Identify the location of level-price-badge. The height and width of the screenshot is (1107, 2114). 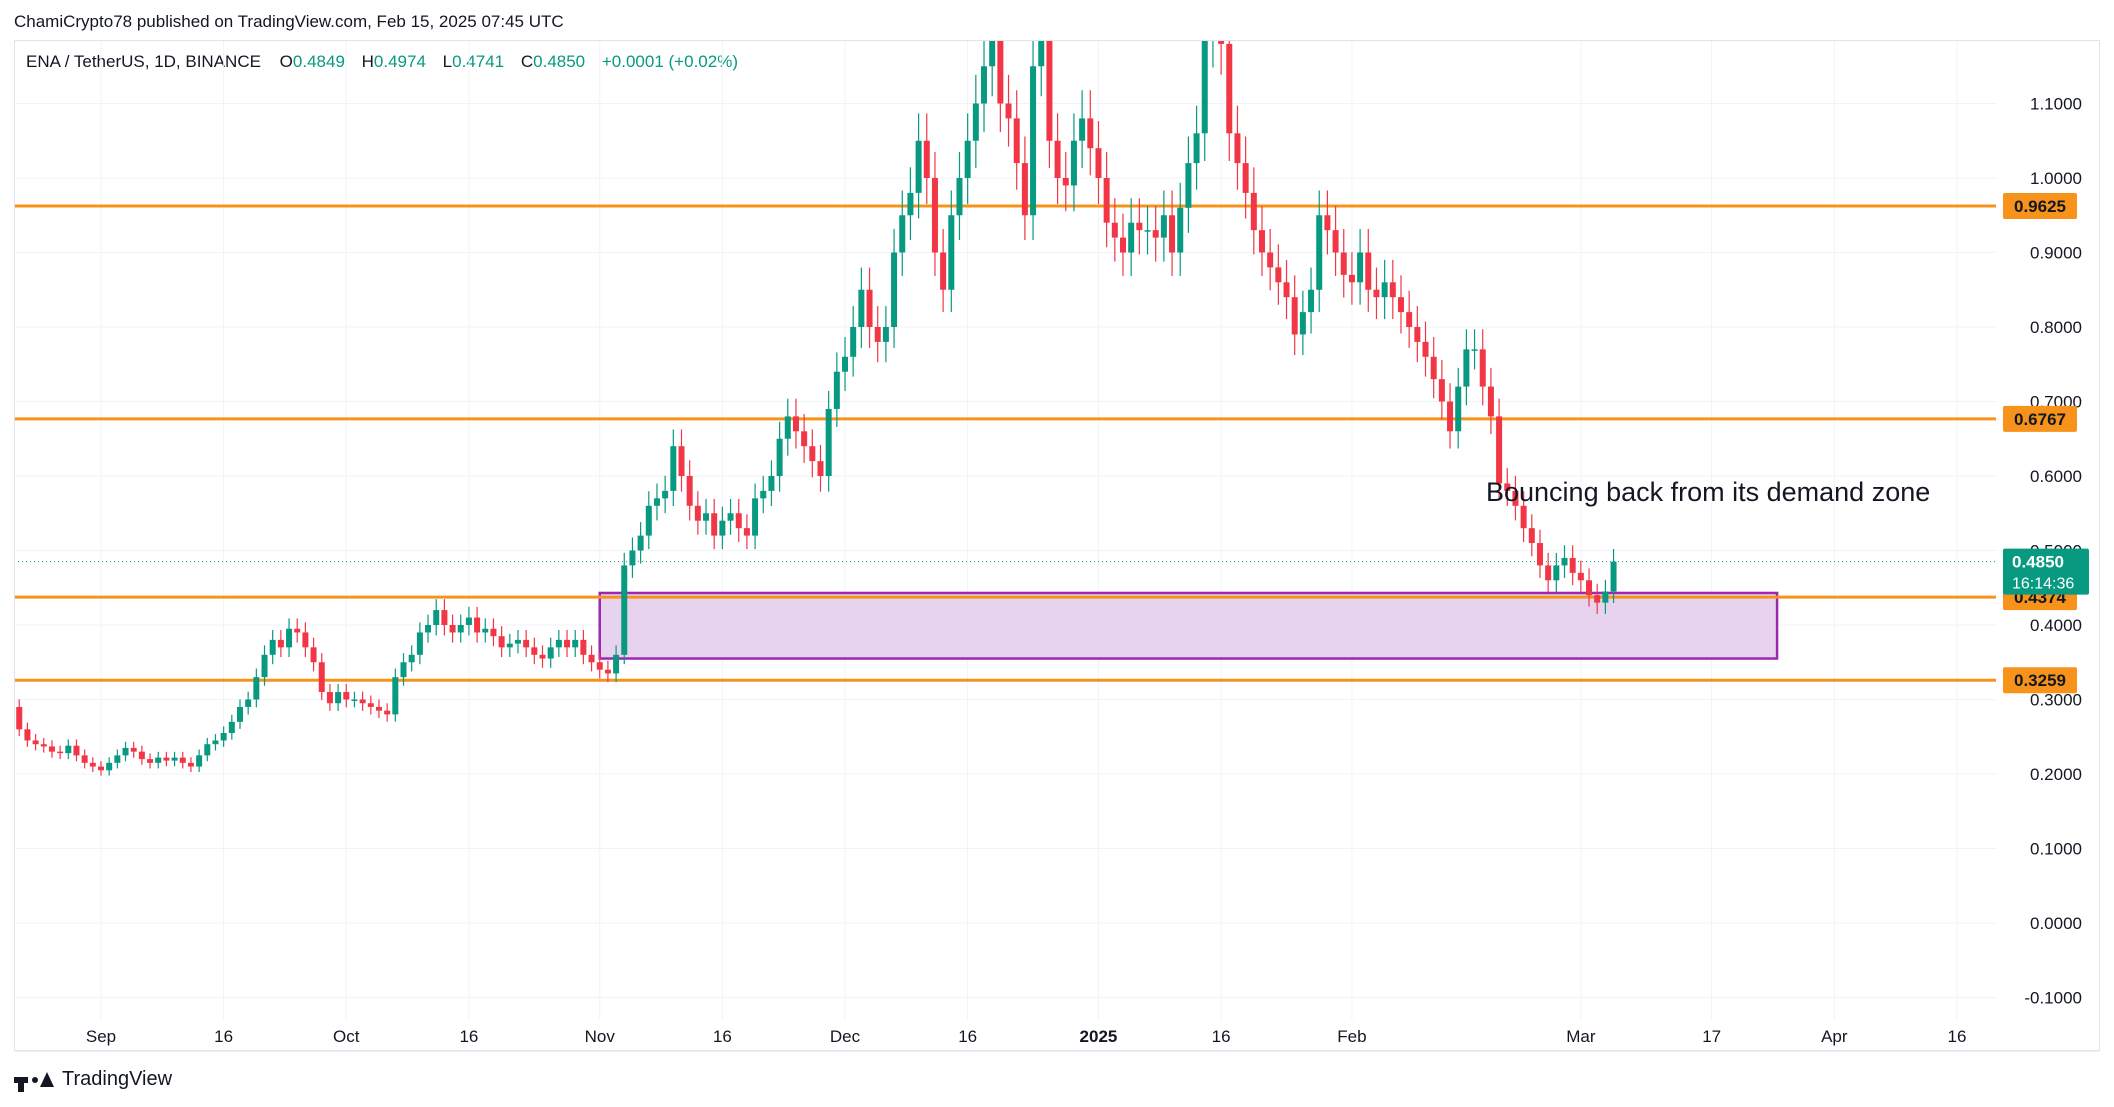
(2040, 205).